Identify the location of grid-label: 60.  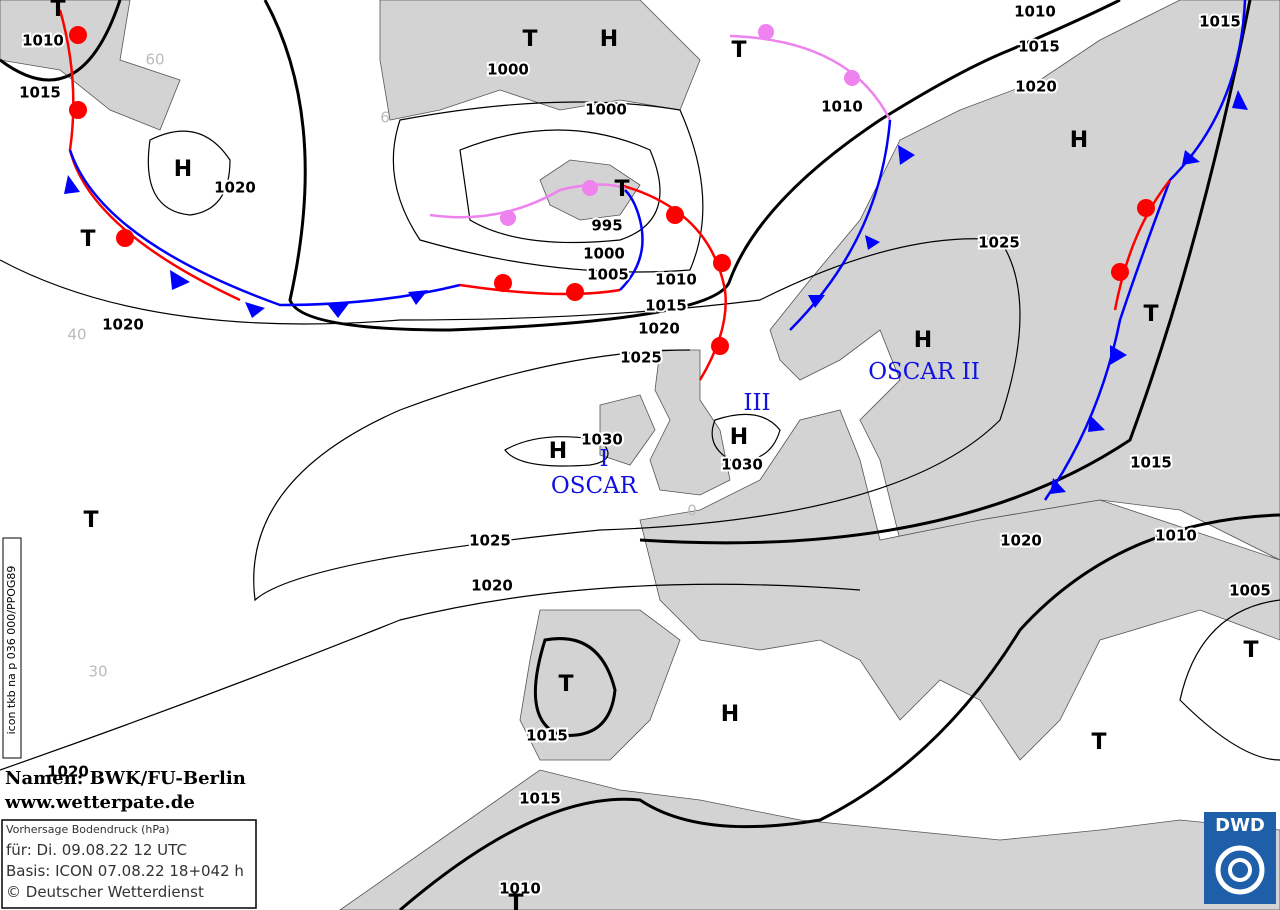
(154, 60).